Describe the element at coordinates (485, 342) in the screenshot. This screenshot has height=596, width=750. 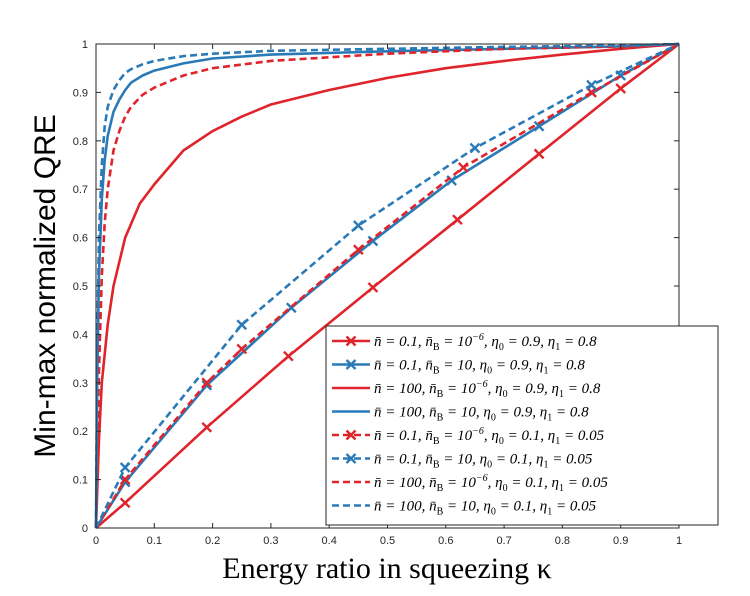
I see `legend-label: n̄ = 0.1, n̄B = 10−6, η0 = 0.9, η1 = 0.8` at that location.